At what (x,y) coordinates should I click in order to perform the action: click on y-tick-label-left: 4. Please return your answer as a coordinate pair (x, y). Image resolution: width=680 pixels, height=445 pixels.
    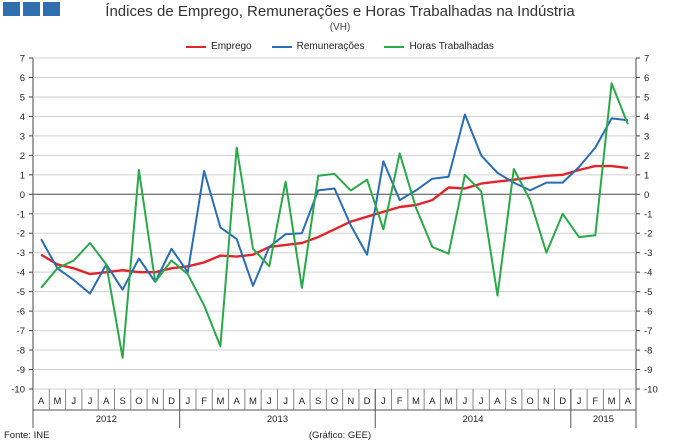
    Looking at the image, I should click on (22, 117).